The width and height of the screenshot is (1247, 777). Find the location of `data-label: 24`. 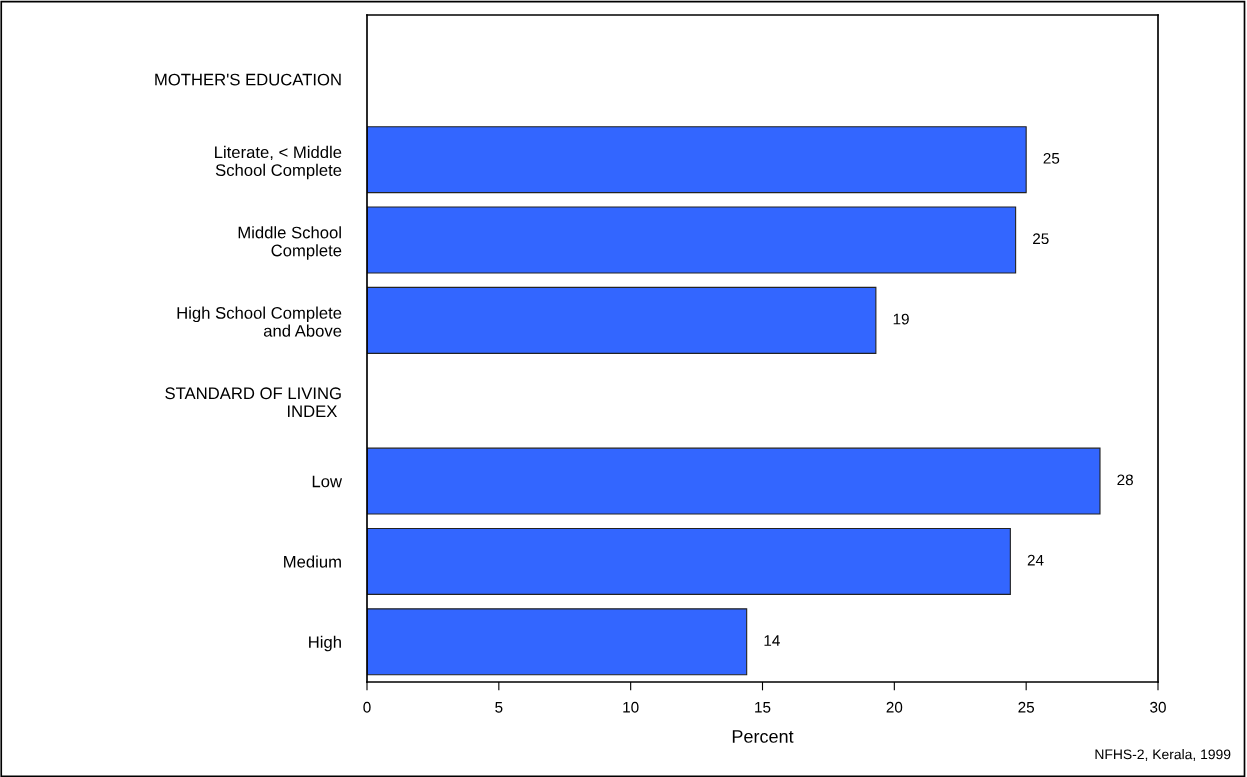

data-label: 24 is located at coordinates (1035, 560).